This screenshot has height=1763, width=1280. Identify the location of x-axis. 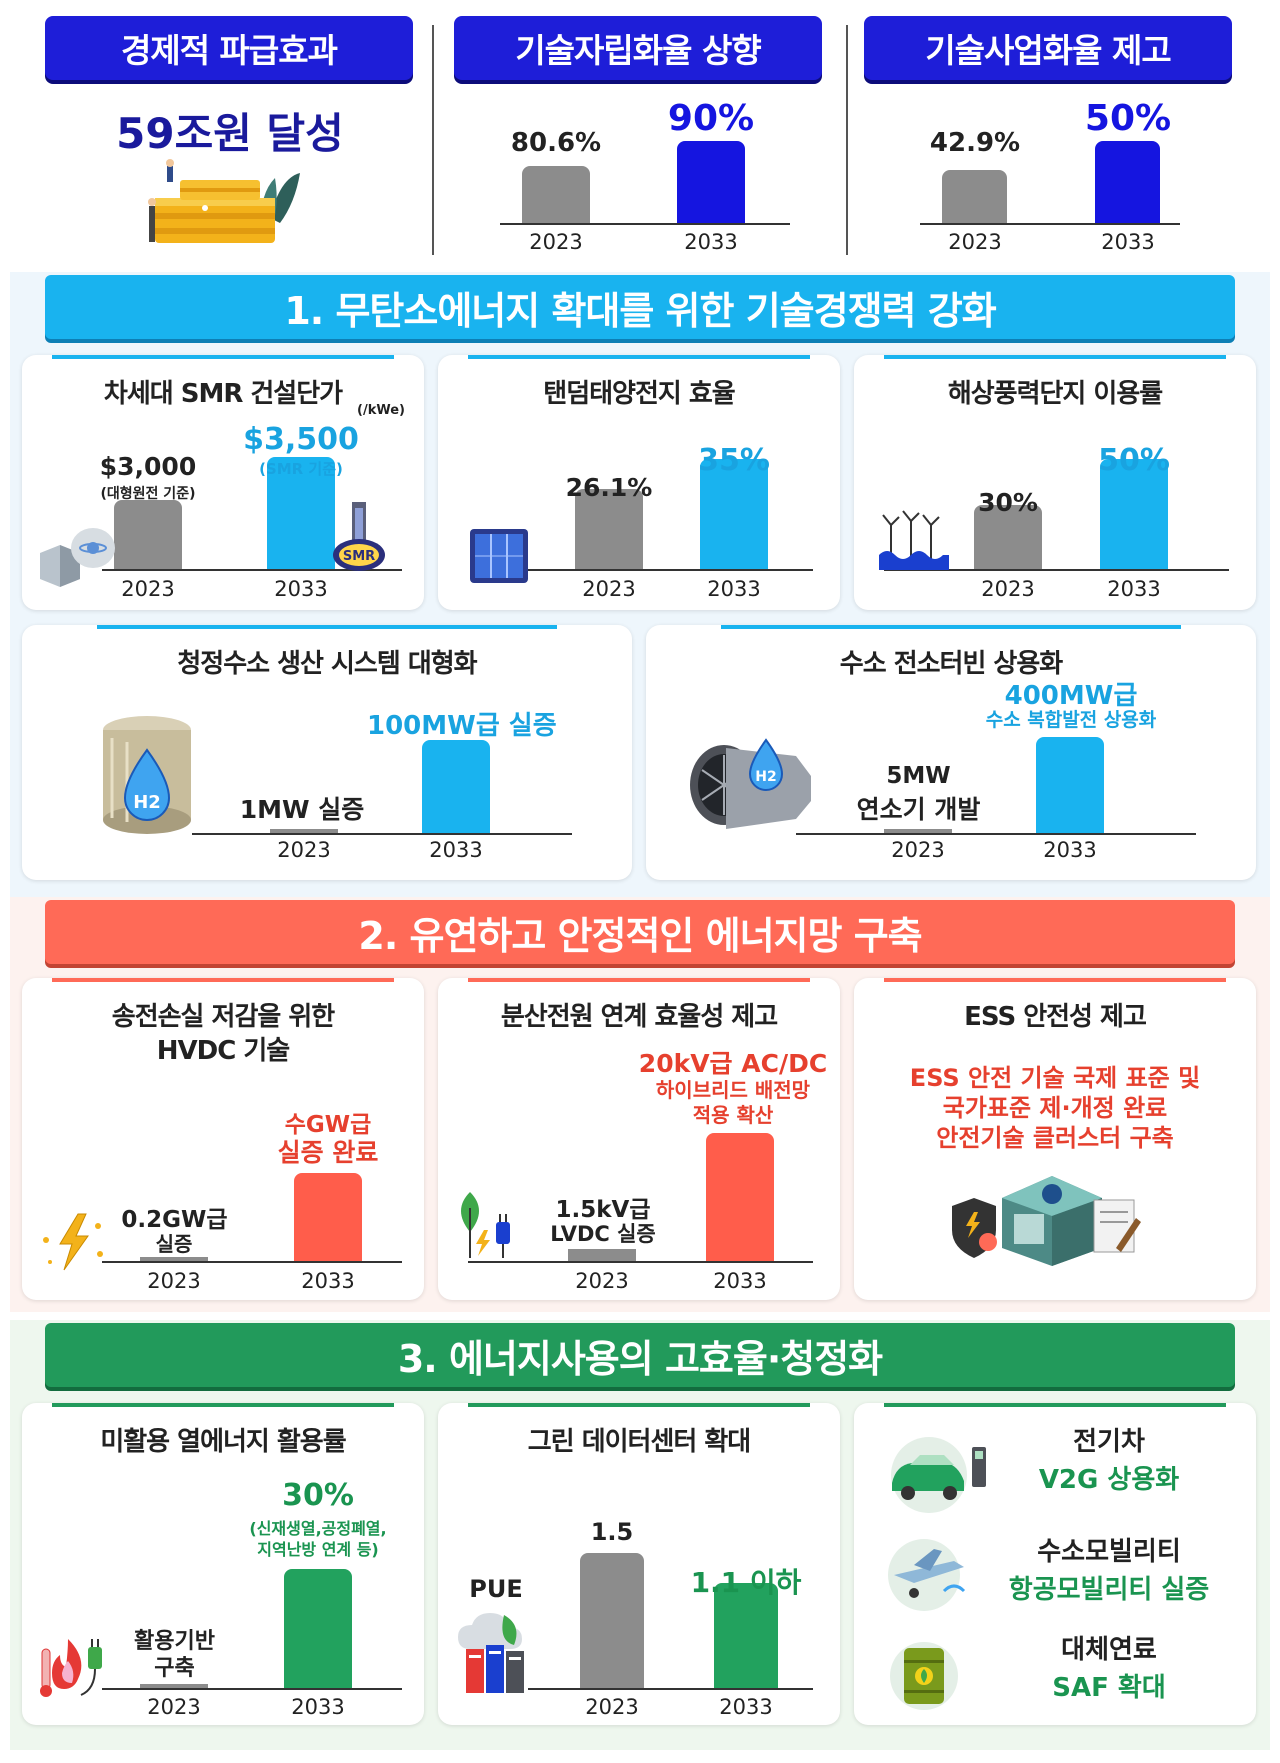
(1050, 224).